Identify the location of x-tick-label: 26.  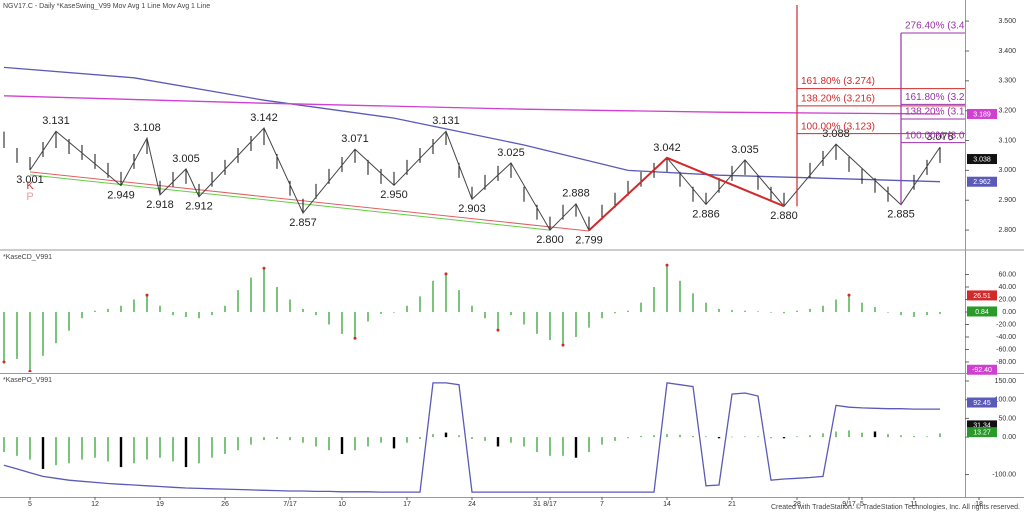
(225, 504).